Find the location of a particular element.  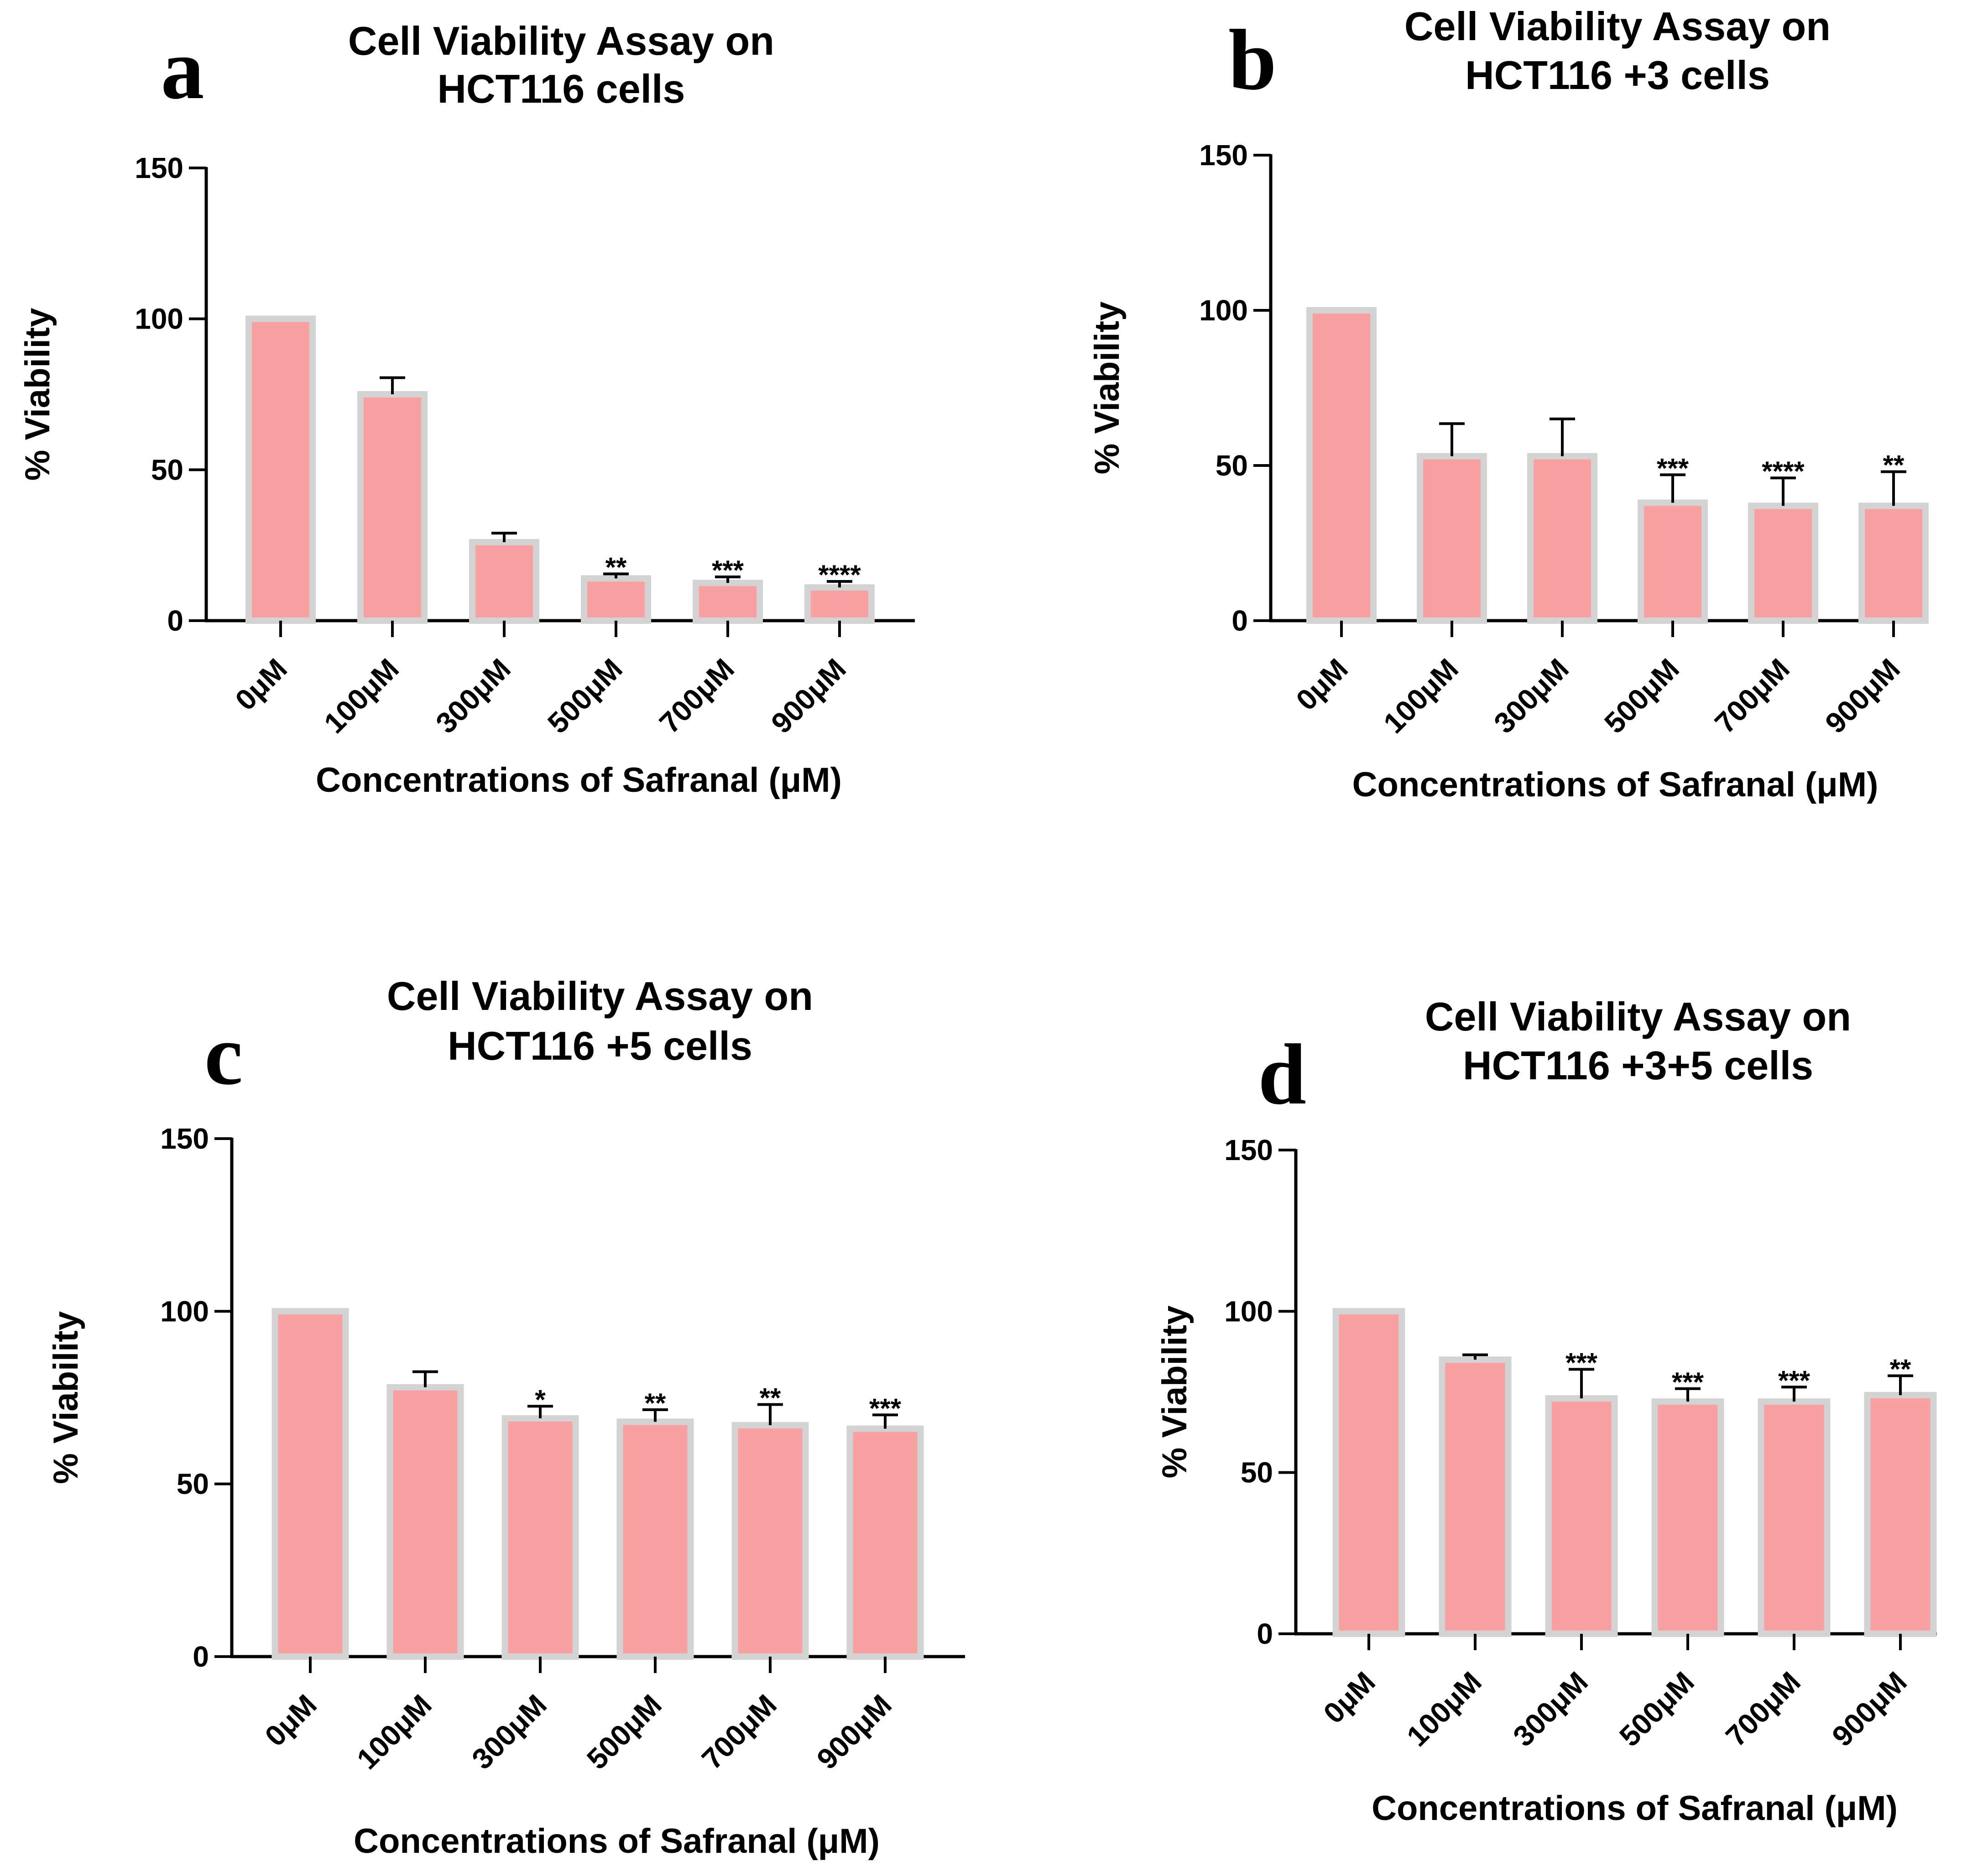

chart-title-line-2: HCT116 +3 cells is located at coordinates (1617, 75).